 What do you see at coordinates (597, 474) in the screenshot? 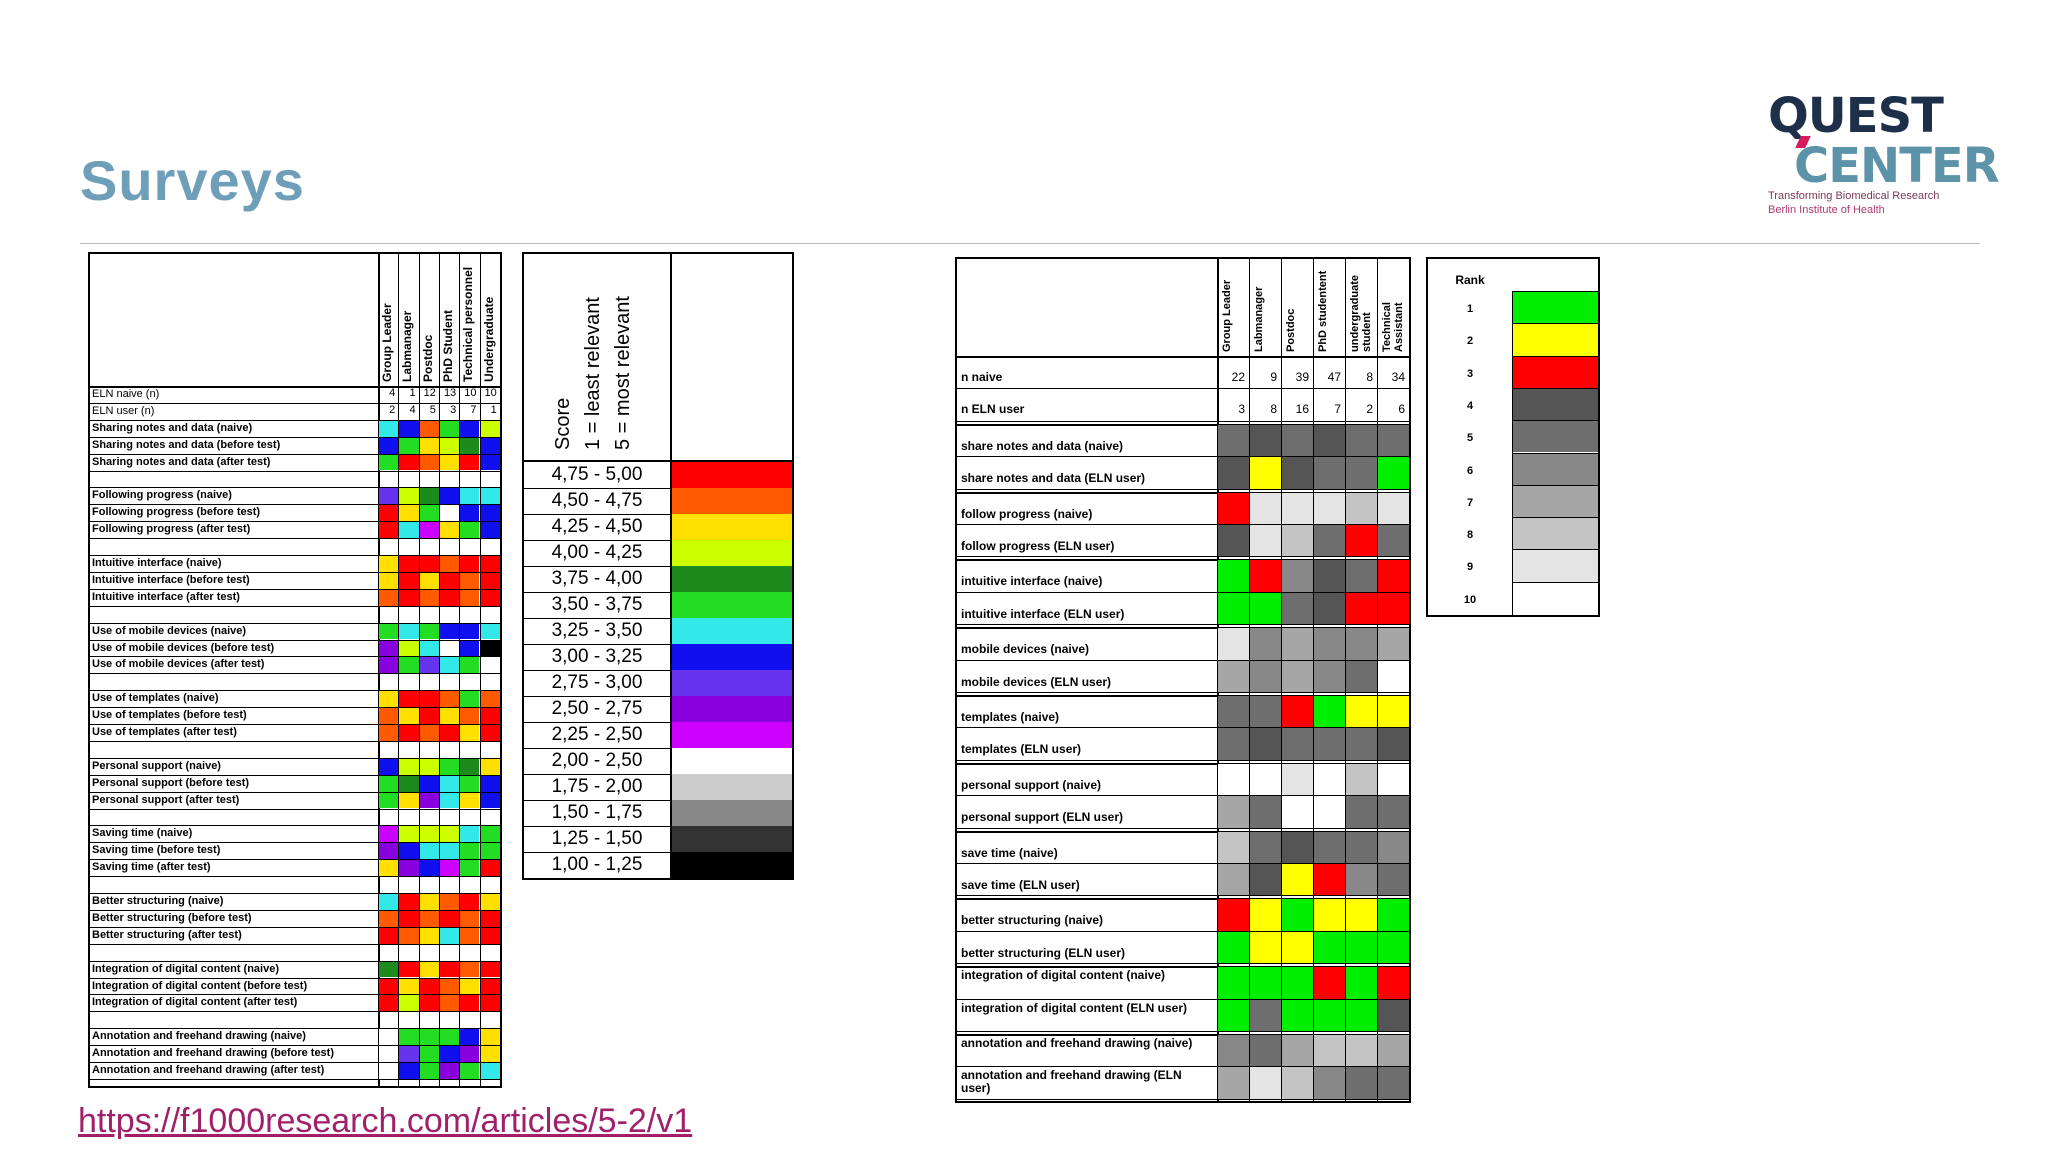
I see `legend-range: 4,75 - 5,00` at bounding box center [597, 474].